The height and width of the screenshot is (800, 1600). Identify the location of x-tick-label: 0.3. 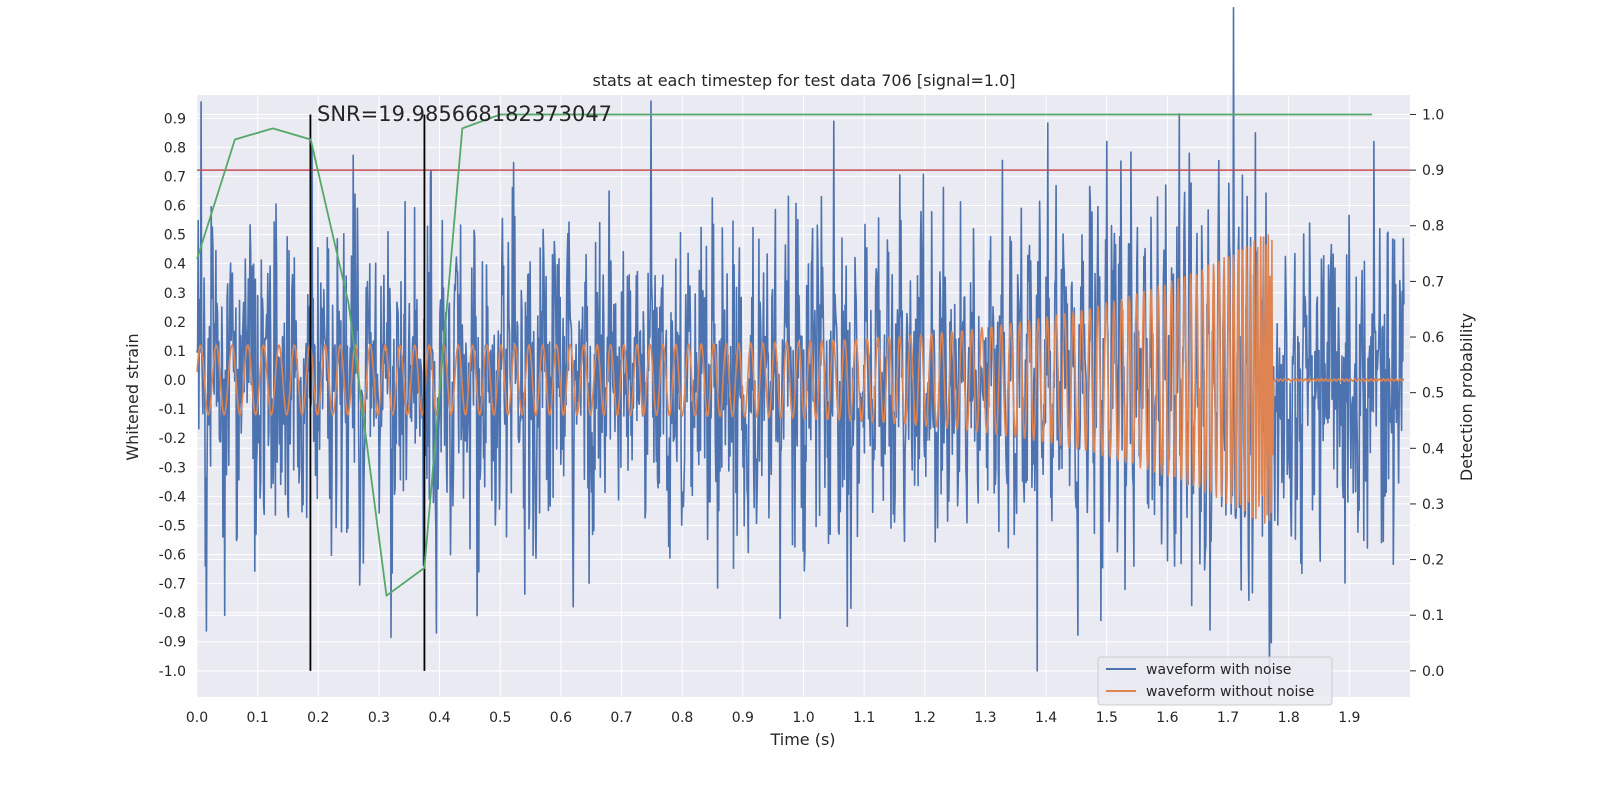
(379, 718).